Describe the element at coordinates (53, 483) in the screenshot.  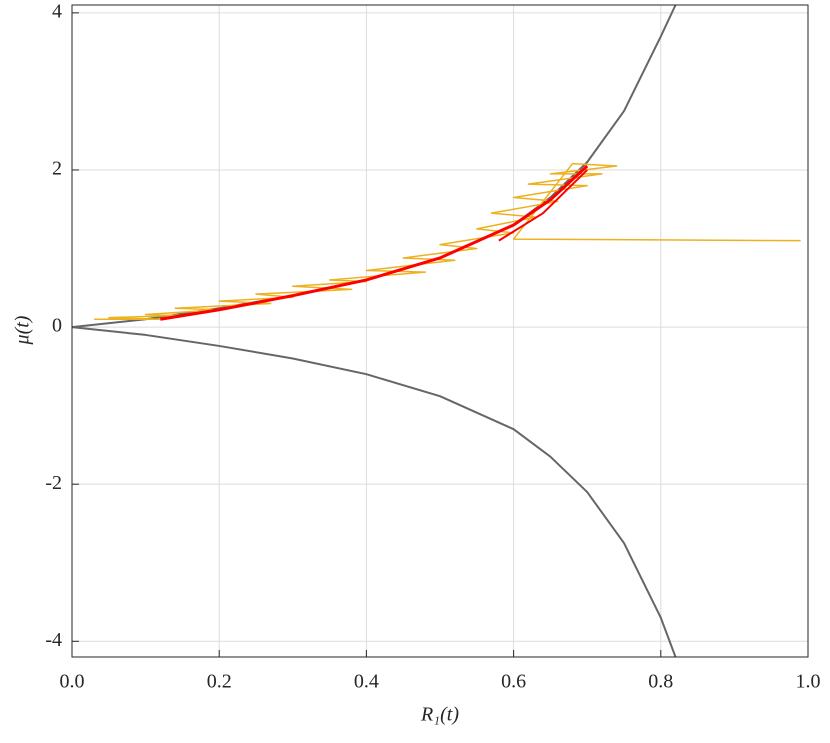
I see `y-tick-label: -2` at that location.